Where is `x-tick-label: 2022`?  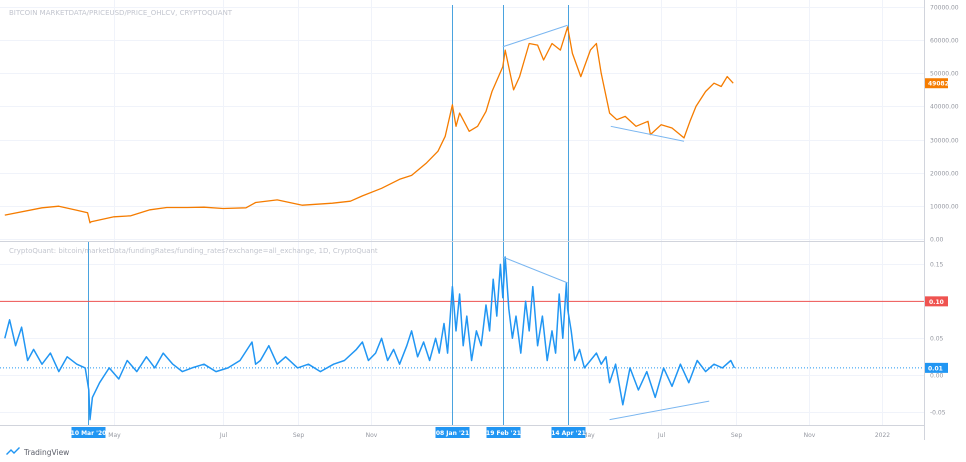
x-tick-label: 2022 is located at coordinates (882, 435).